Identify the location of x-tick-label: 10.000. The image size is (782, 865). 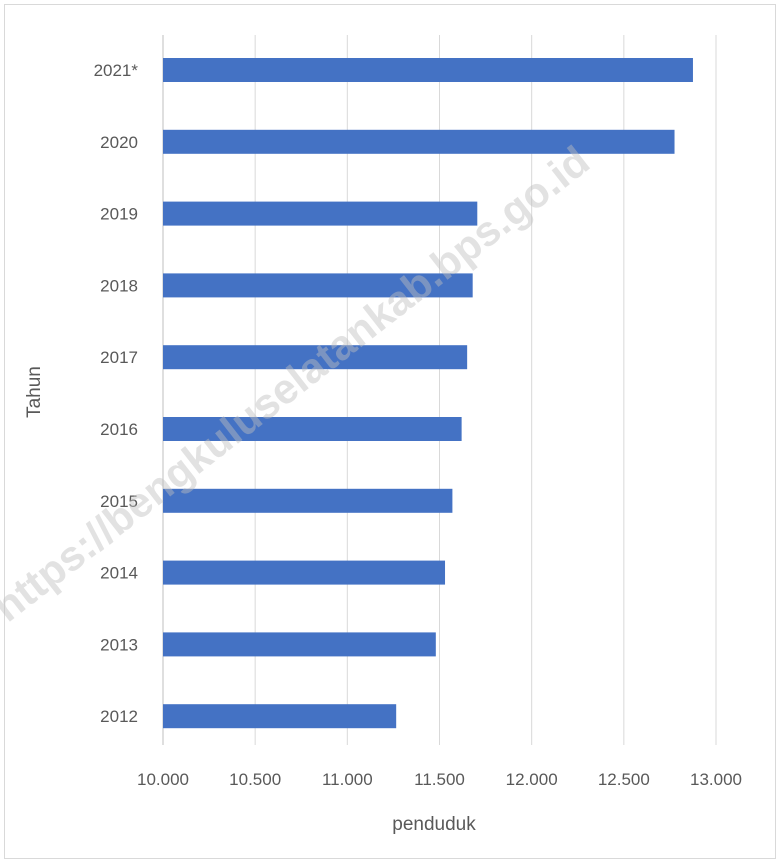
(163, 779).